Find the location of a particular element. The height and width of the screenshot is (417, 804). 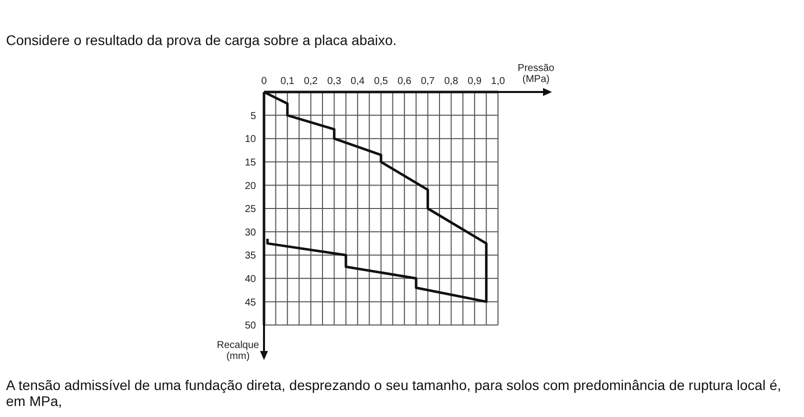

y-tick-label: 35 is located at coordinates (250, 256).